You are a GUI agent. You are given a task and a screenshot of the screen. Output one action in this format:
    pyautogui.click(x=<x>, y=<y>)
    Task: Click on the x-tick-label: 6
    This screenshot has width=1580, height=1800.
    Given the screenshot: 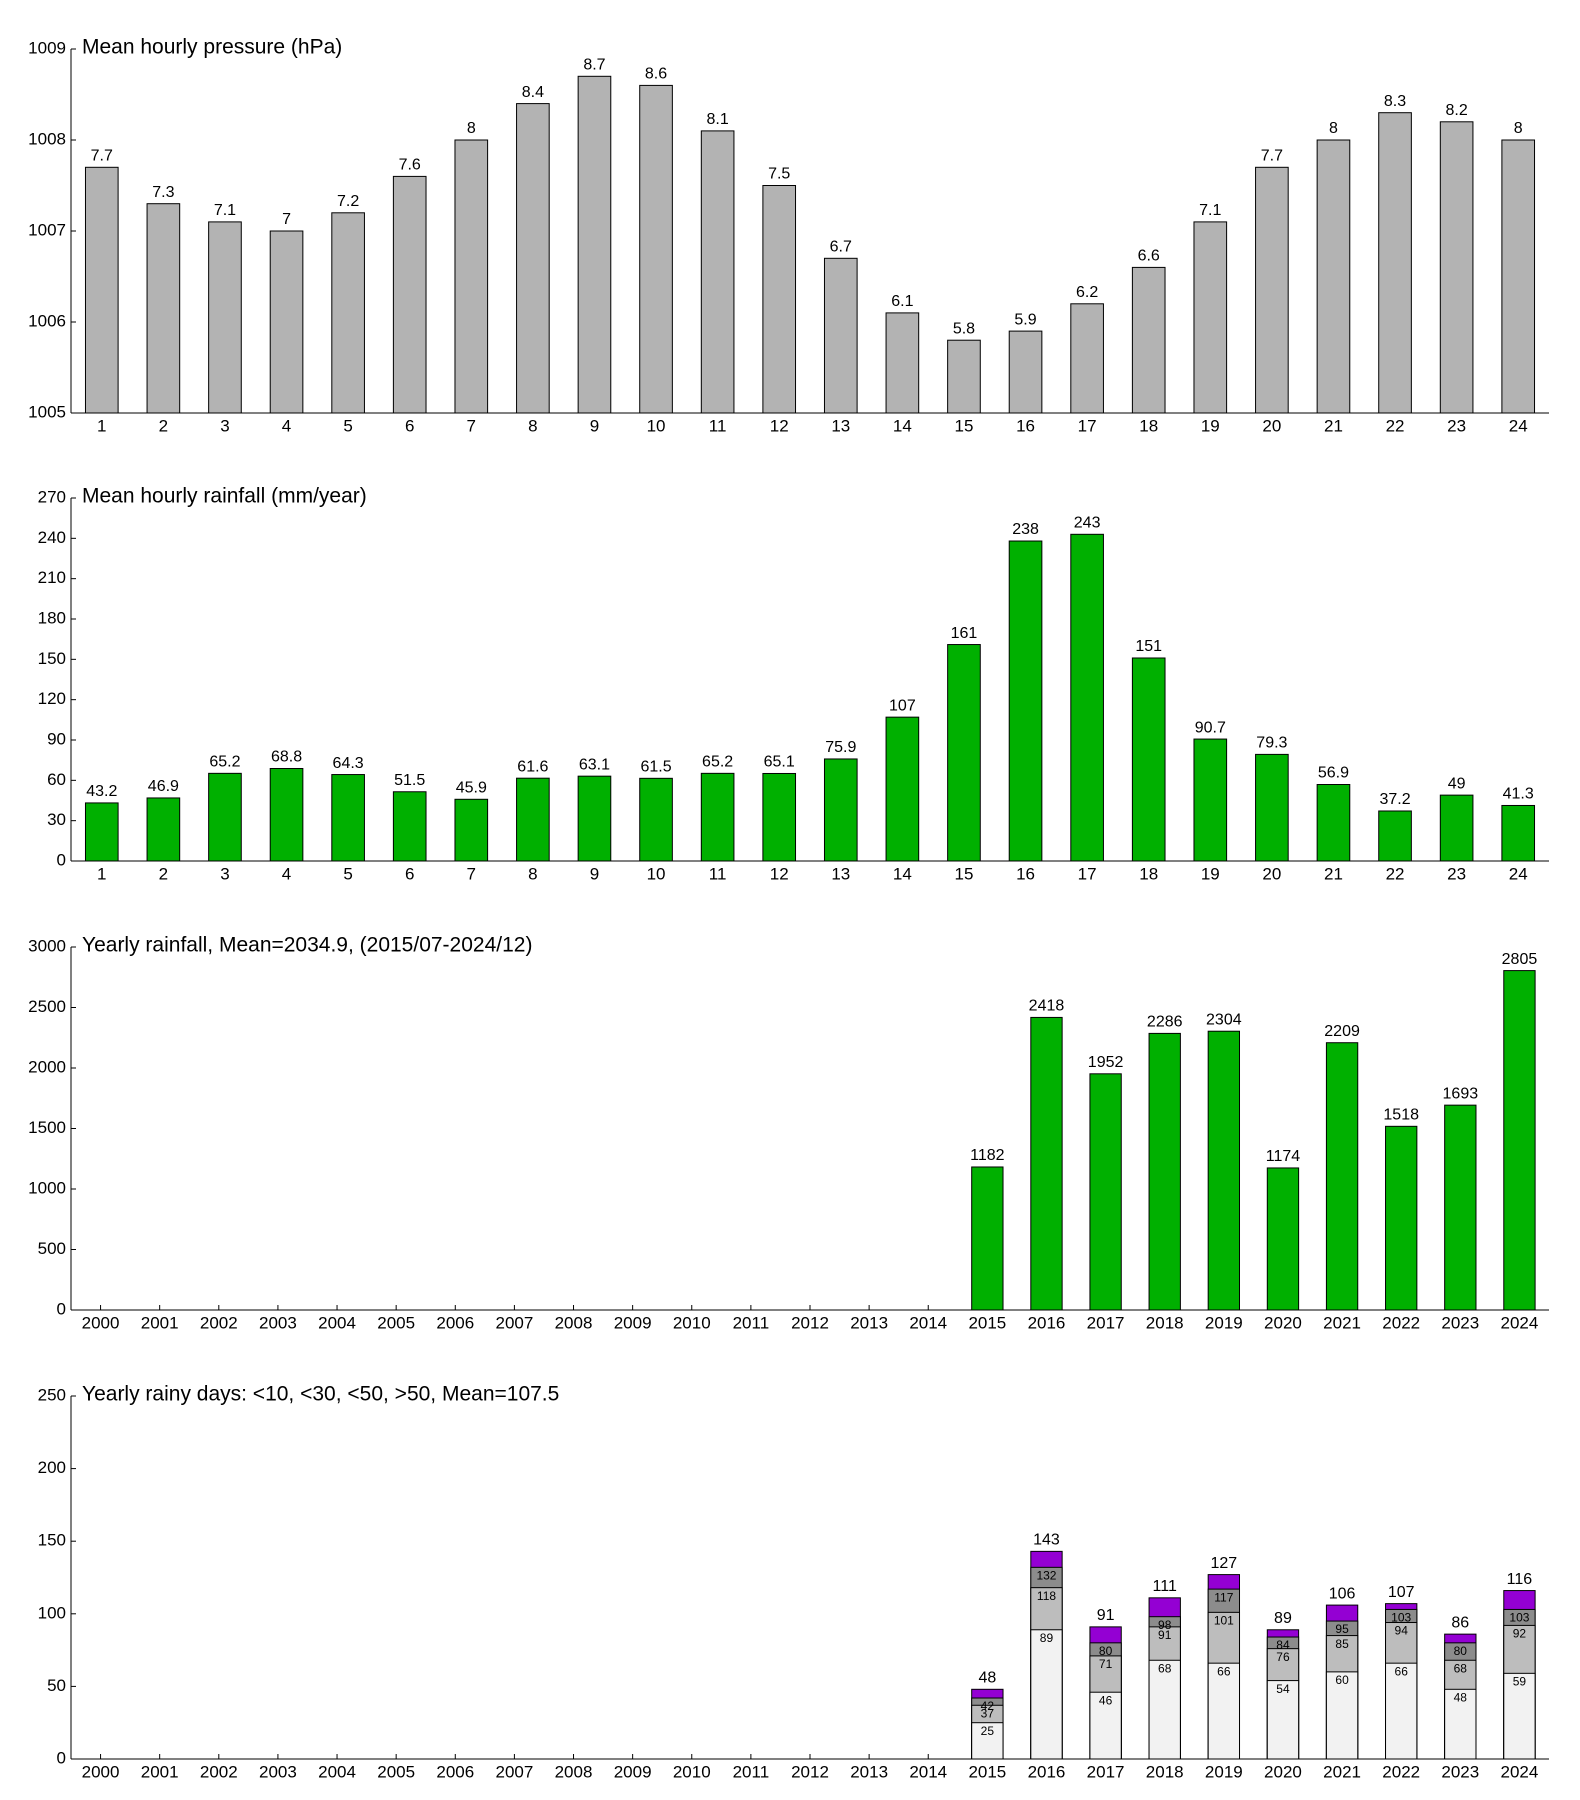 What is the action you would take?
    pyautogui.click(x=409, y=873)
    